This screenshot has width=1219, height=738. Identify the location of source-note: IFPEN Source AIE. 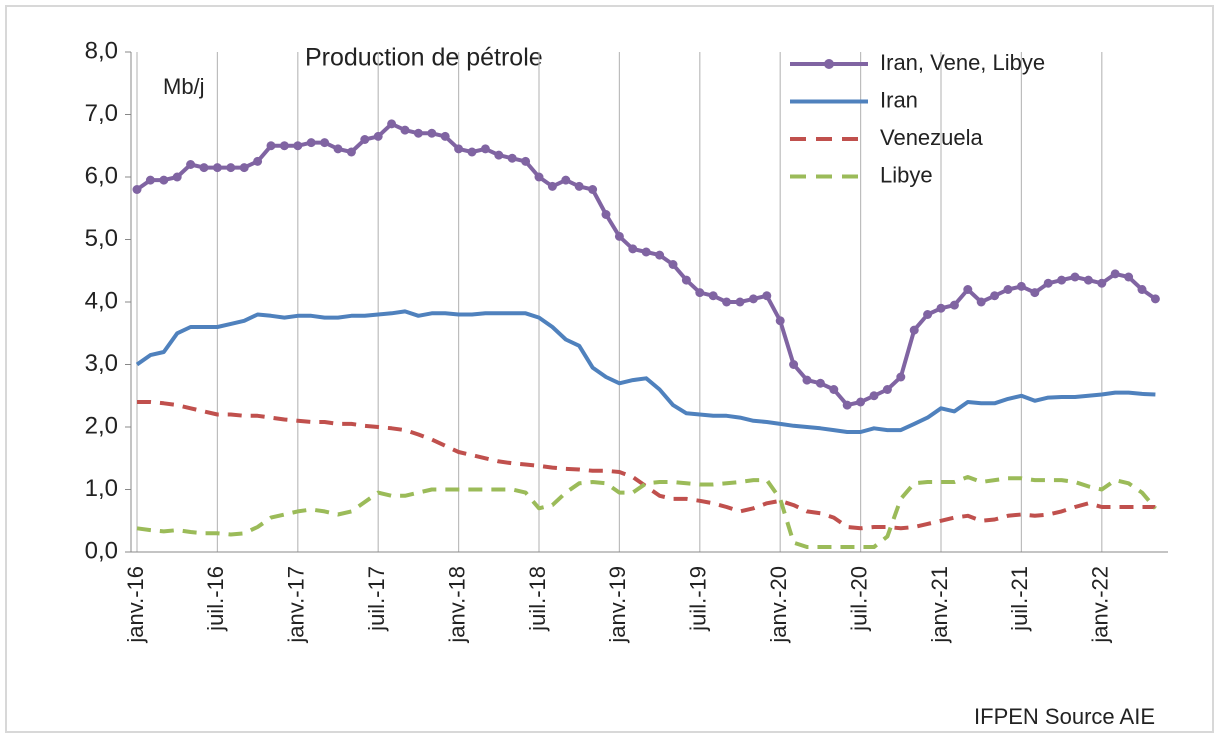
(1064, 716).